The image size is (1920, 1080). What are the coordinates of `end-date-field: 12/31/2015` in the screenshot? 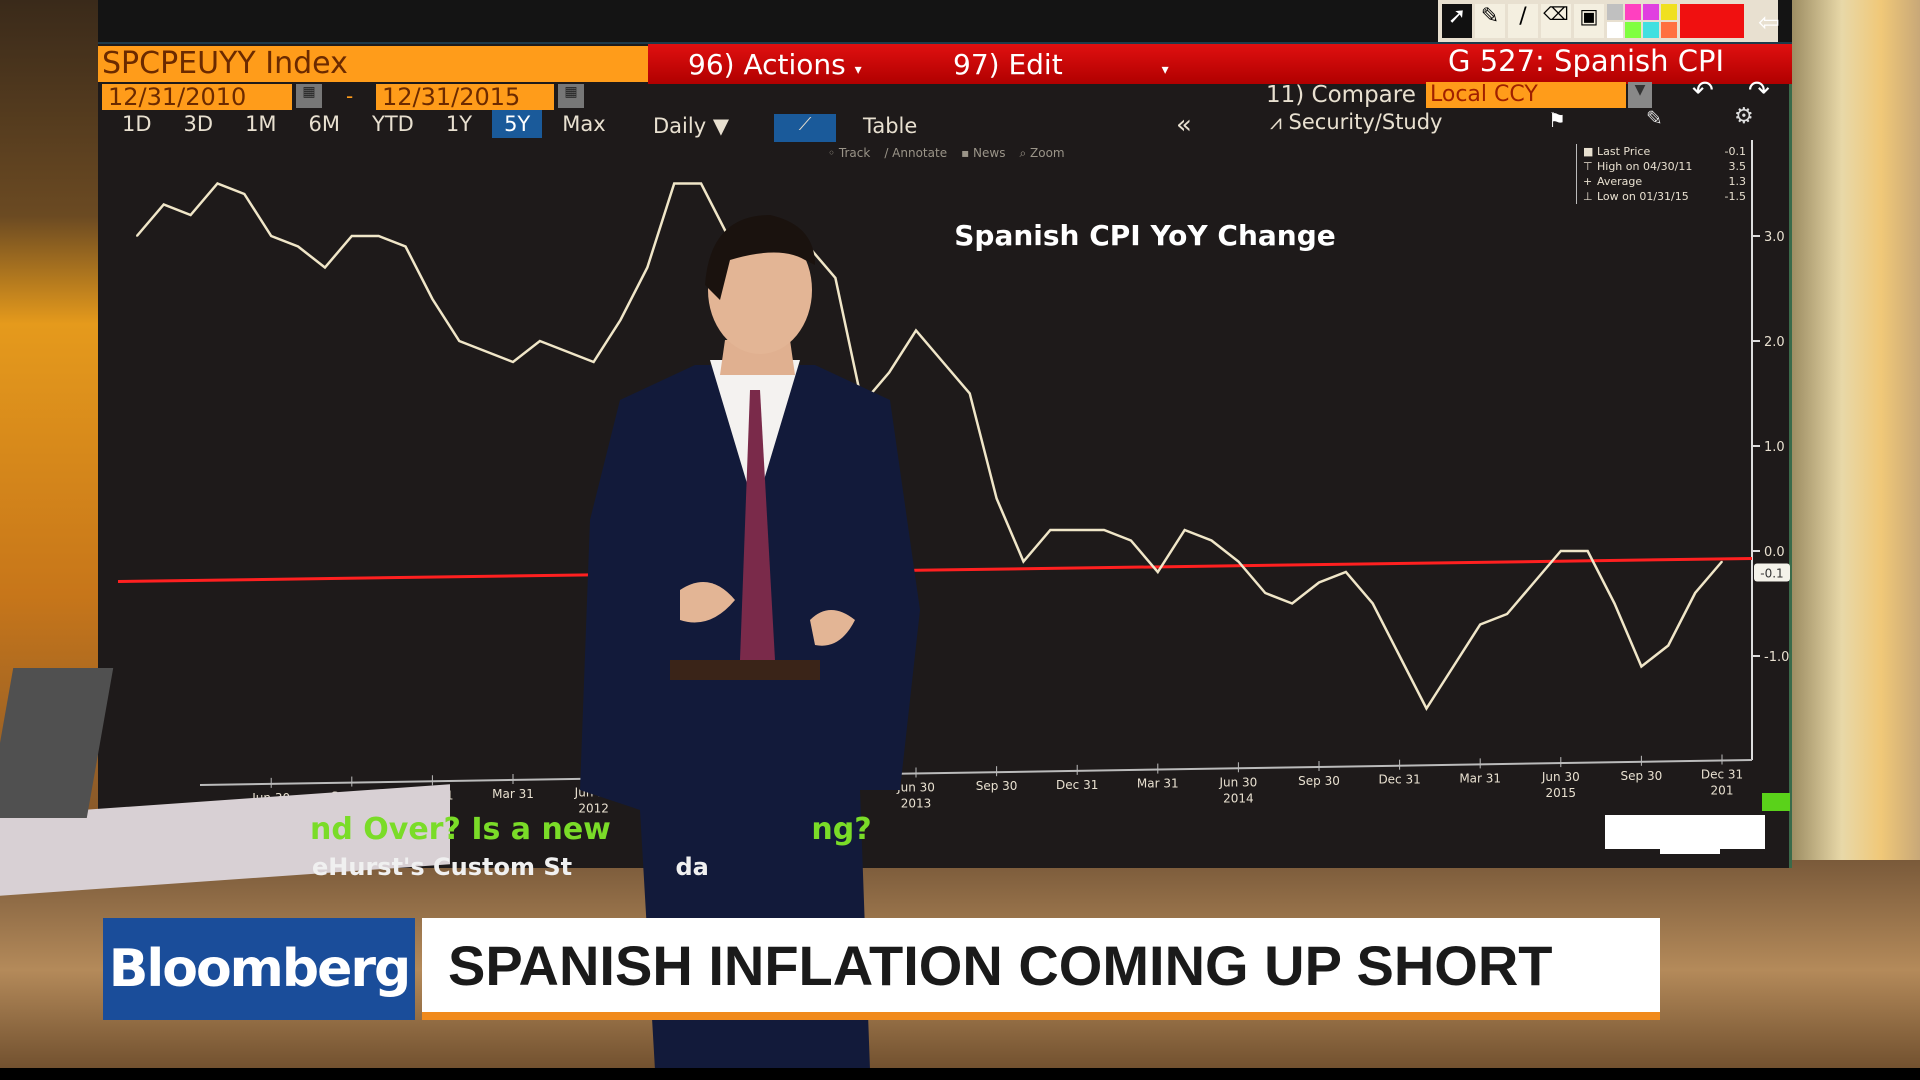 It's located at (465, 97).